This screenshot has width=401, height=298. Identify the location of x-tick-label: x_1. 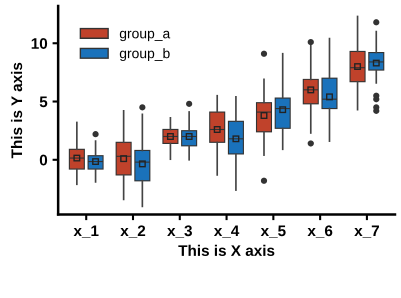
(86, 232).